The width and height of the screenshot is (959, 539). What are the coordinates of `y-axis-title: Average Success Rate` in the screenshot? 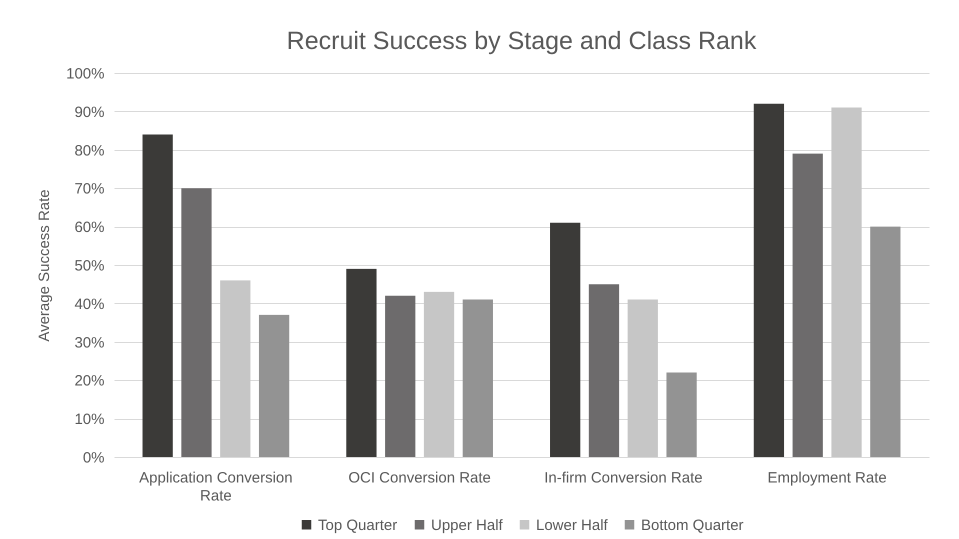 It's located at (45, 265).